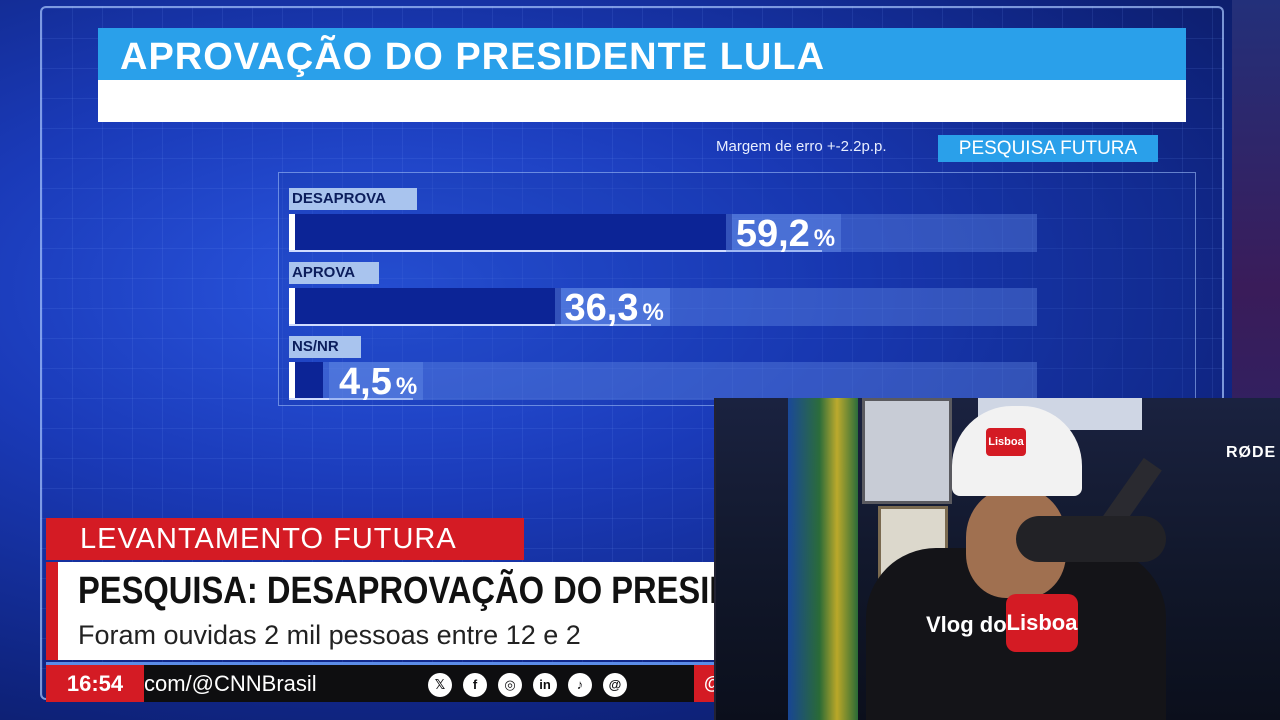 The image size is (1280, 720). Describe the element at coordinates (1251, 452) in the screenshot. I see `mic-brand: RØDE` at that location.